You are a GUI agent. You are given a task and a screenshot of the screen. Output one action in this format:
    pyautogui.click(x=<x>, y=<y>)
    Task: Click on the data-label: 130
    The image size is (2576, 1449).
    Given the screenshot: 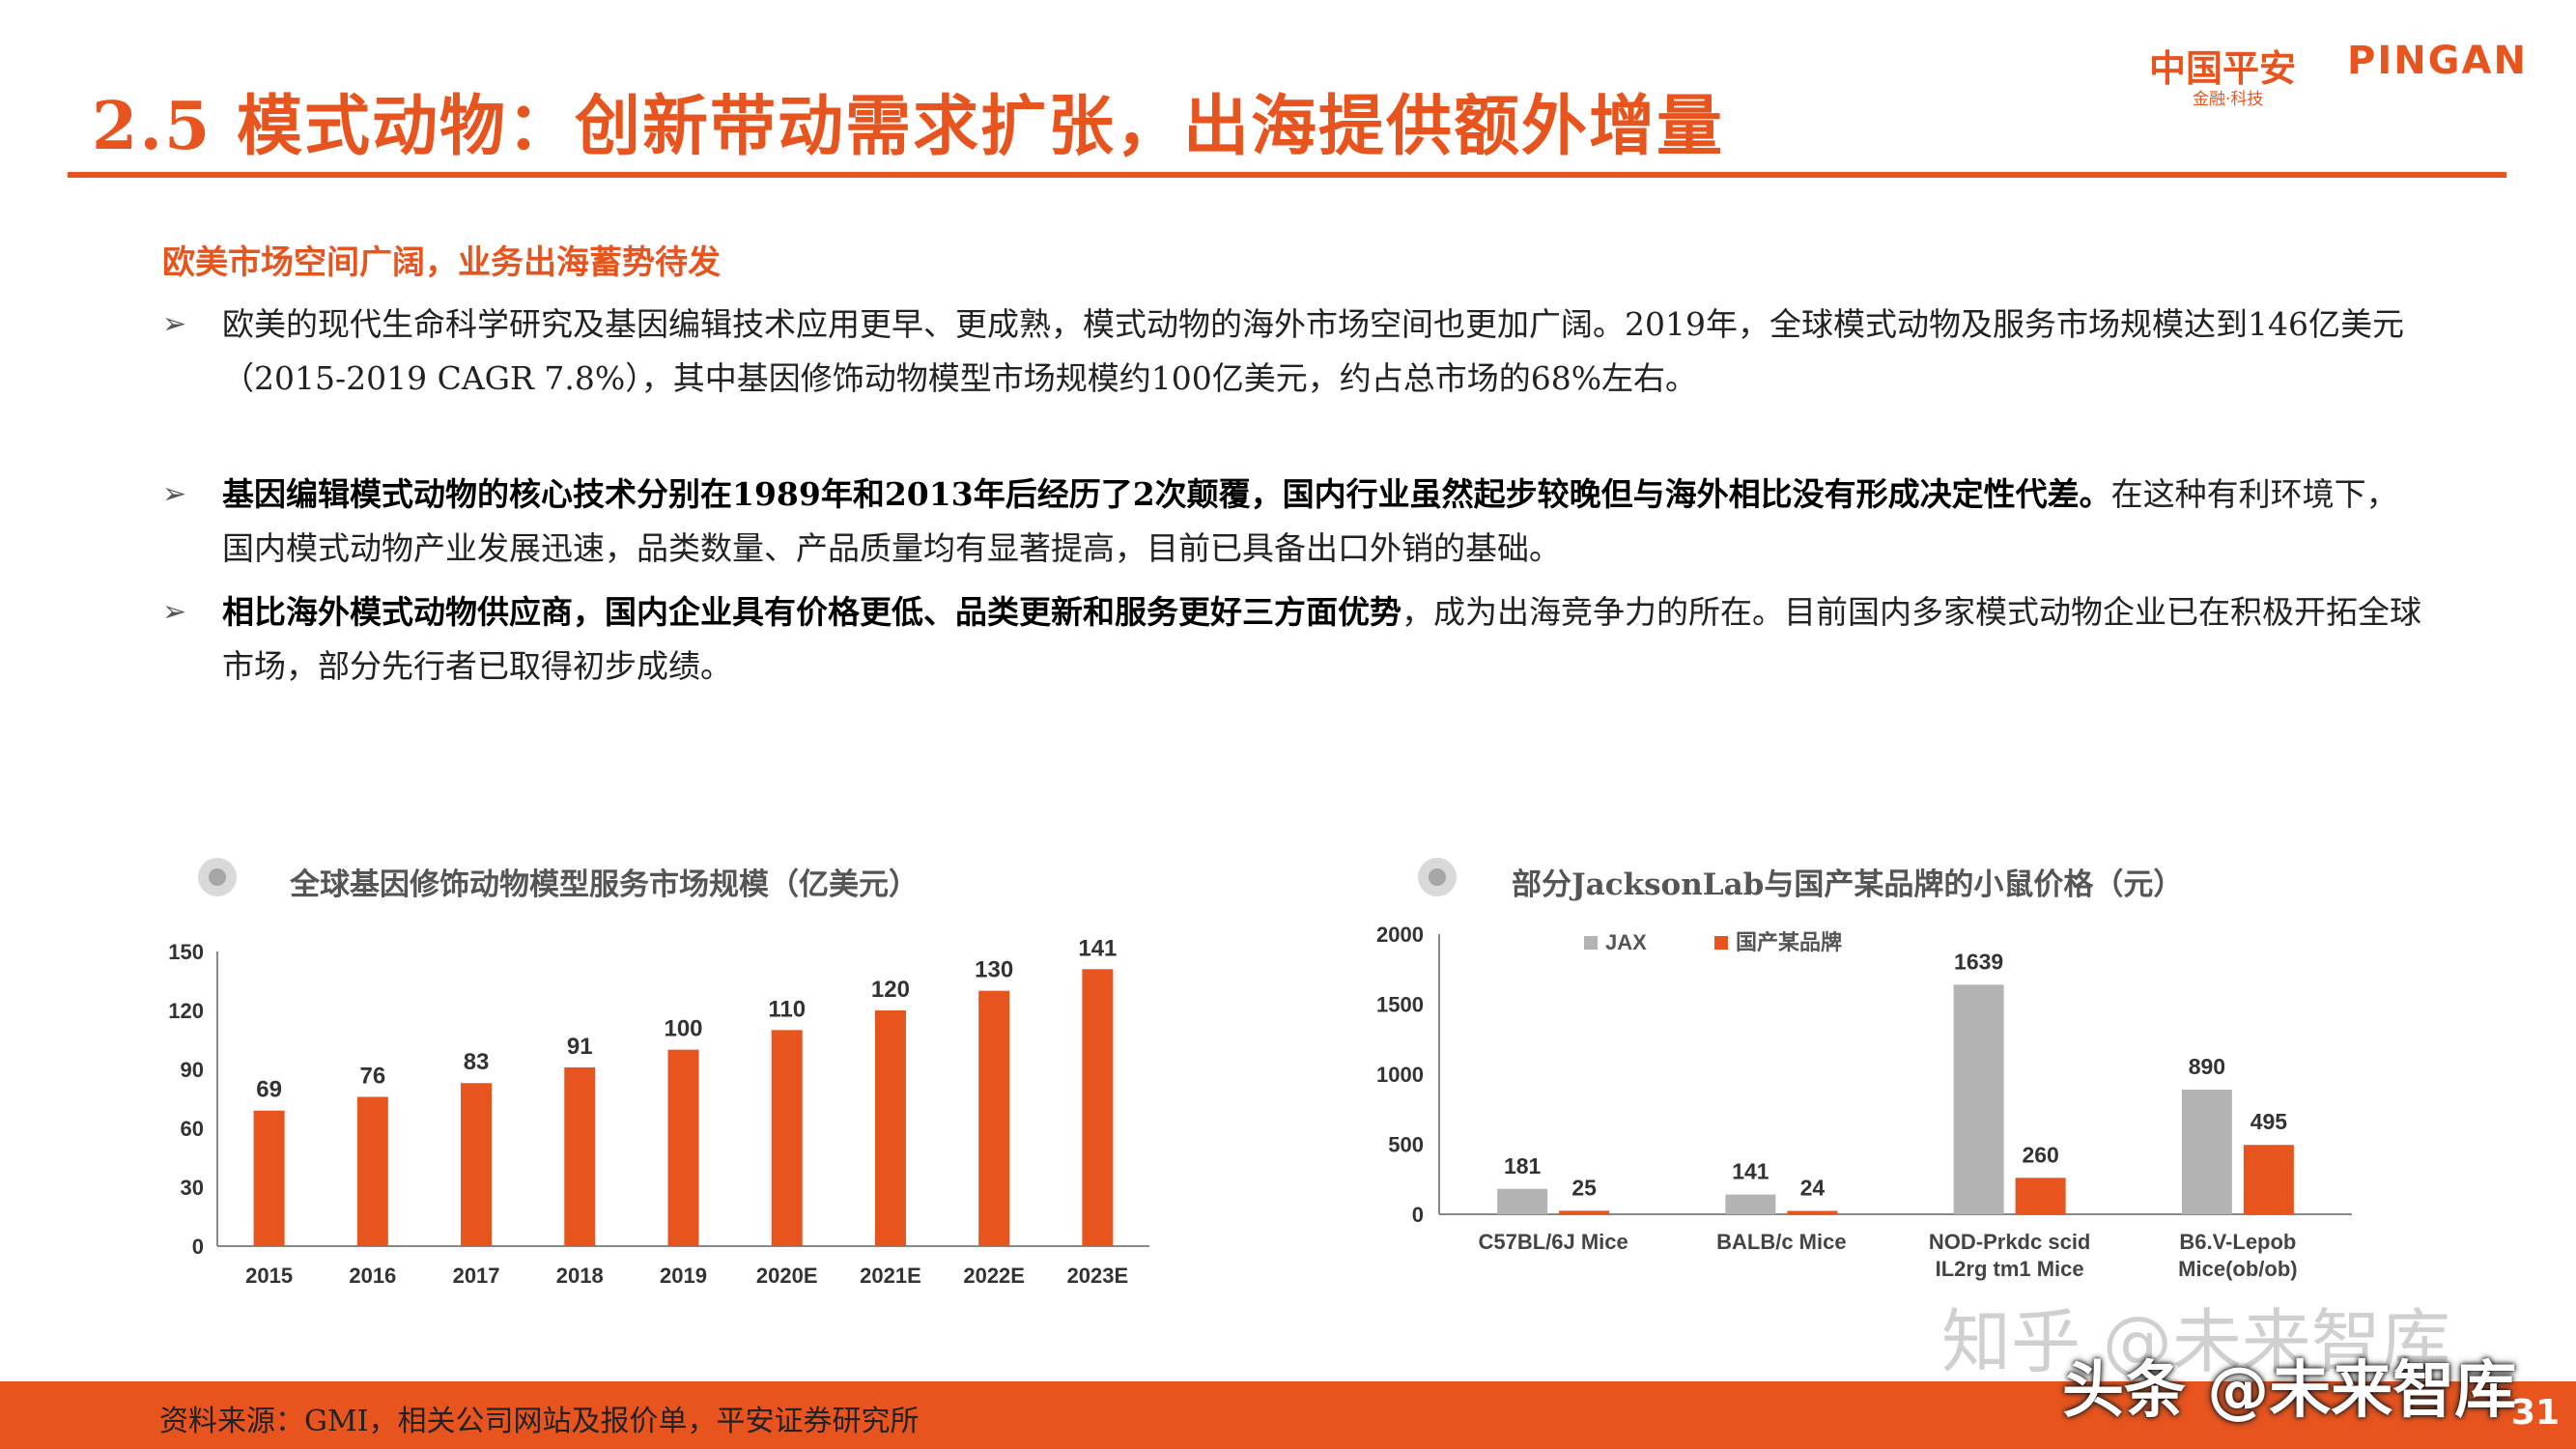 What is the action you would take?
    pyautogui.click(x=994, y=970)
    